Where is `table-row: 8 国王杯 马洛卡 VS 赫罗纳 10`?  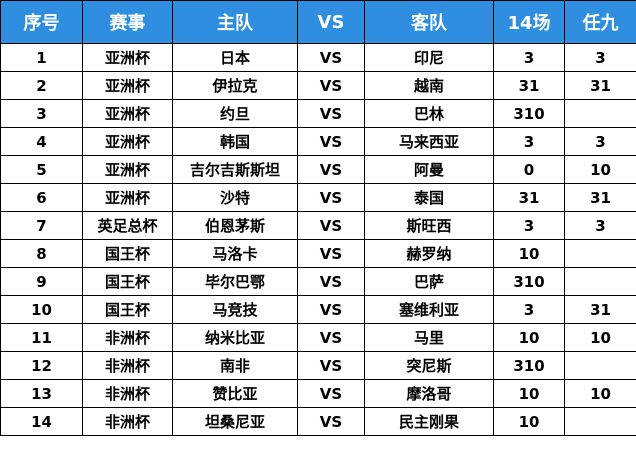
table-row: 8 国王杯 马洛卡 VS 赫罗纳 10 is located at coordinates (318, 253).